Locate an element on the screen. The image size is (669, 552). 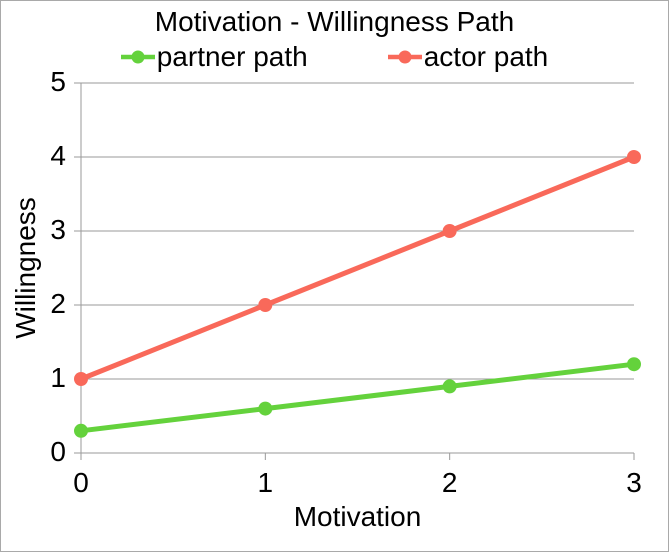
legend-dot-actor is located at coordinates (405, 57).